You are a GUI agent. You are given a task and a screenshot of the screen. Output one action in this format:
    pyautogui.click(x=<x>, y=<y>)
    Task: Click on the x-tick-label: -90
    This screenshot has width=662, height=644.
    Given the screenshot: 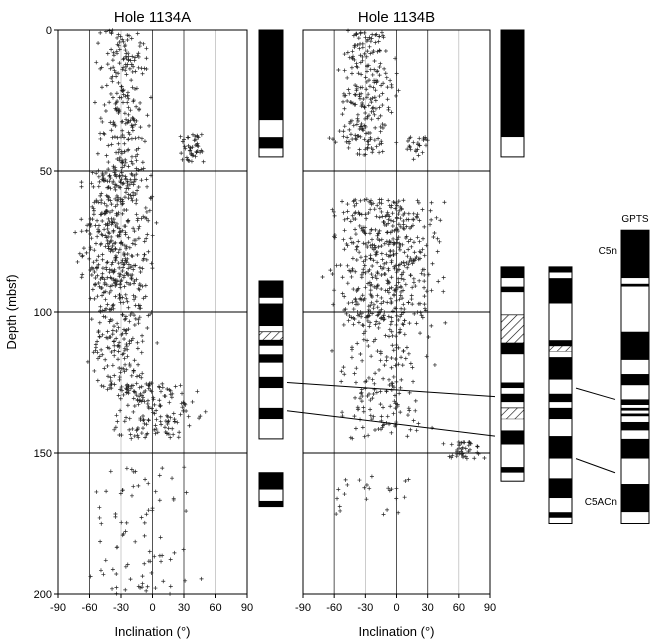 What is the action you would take?
    pyautogui.click(x=303, y=608)
    